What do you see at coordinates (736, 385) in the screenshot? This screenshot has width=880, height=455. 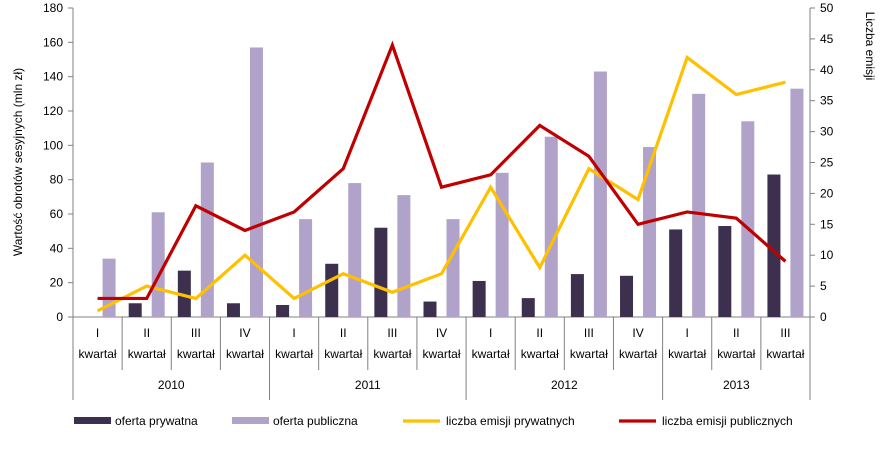 I see `x-year-label: 2013` at bounding box center [736, 385].